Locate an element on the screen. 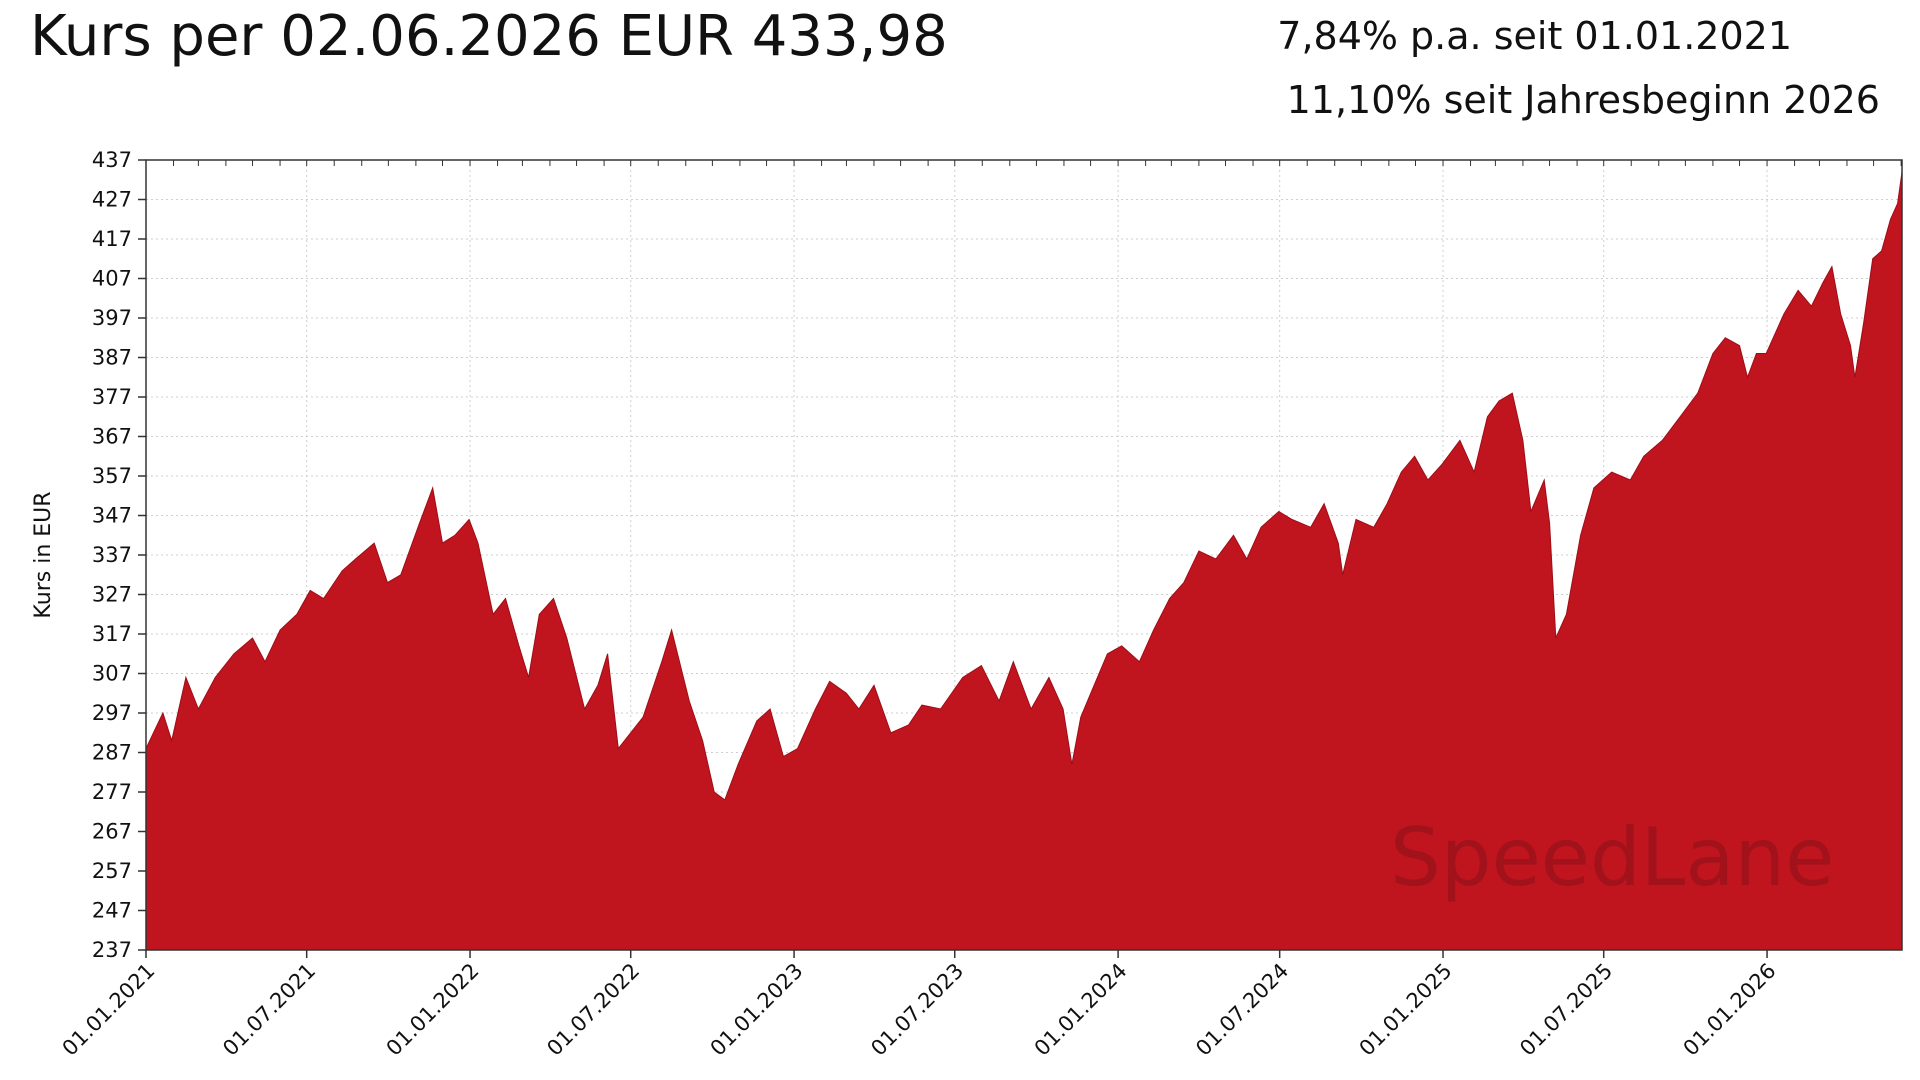 The height and width of the screenshot is (1080, 1920). x-tick-label: 01.01.2026 is located at coordinates (1730, 1010).